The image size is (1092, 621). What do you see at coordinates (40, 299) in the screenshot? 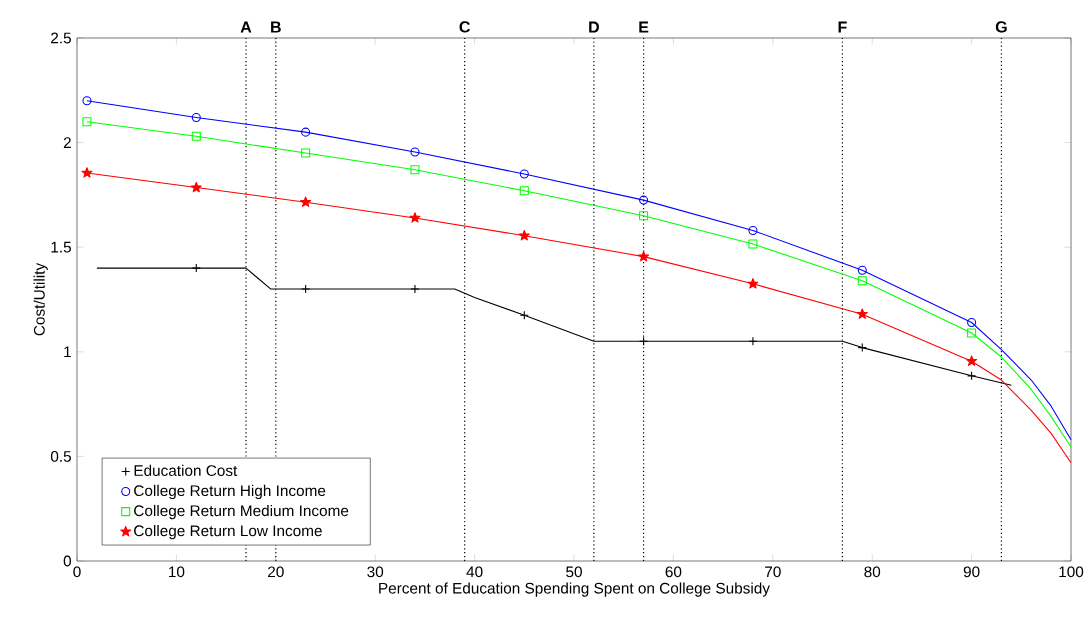
I see `y-axis-title: Cost/Utility` at bounding box center [40, 299].